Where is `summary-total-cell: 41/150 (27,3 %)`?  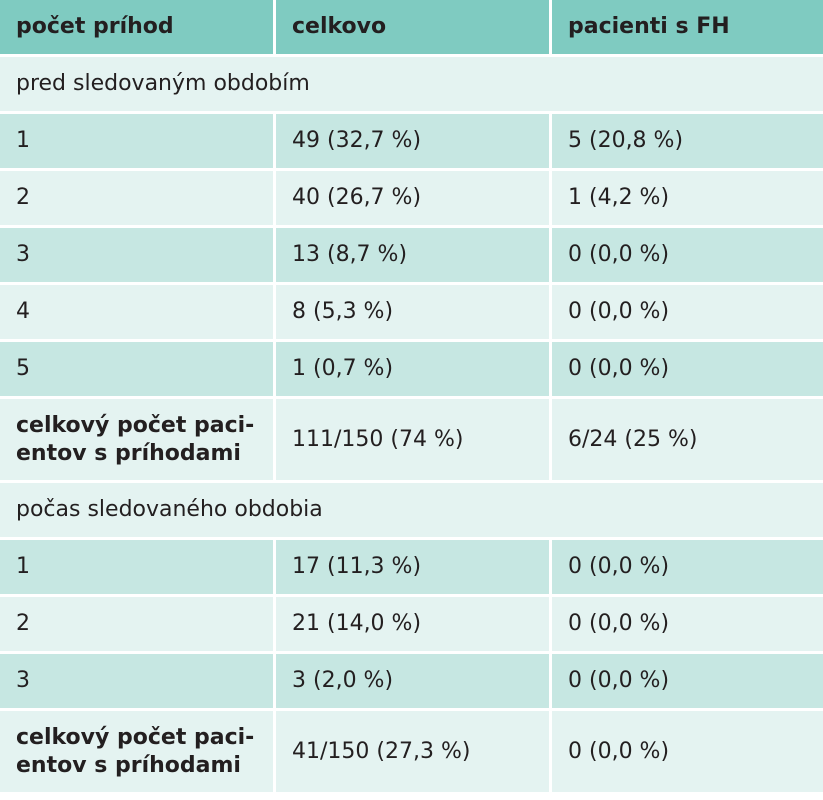 summary-total-cell: 41/150 (27,3 %) is located at coordinates (414, 753).